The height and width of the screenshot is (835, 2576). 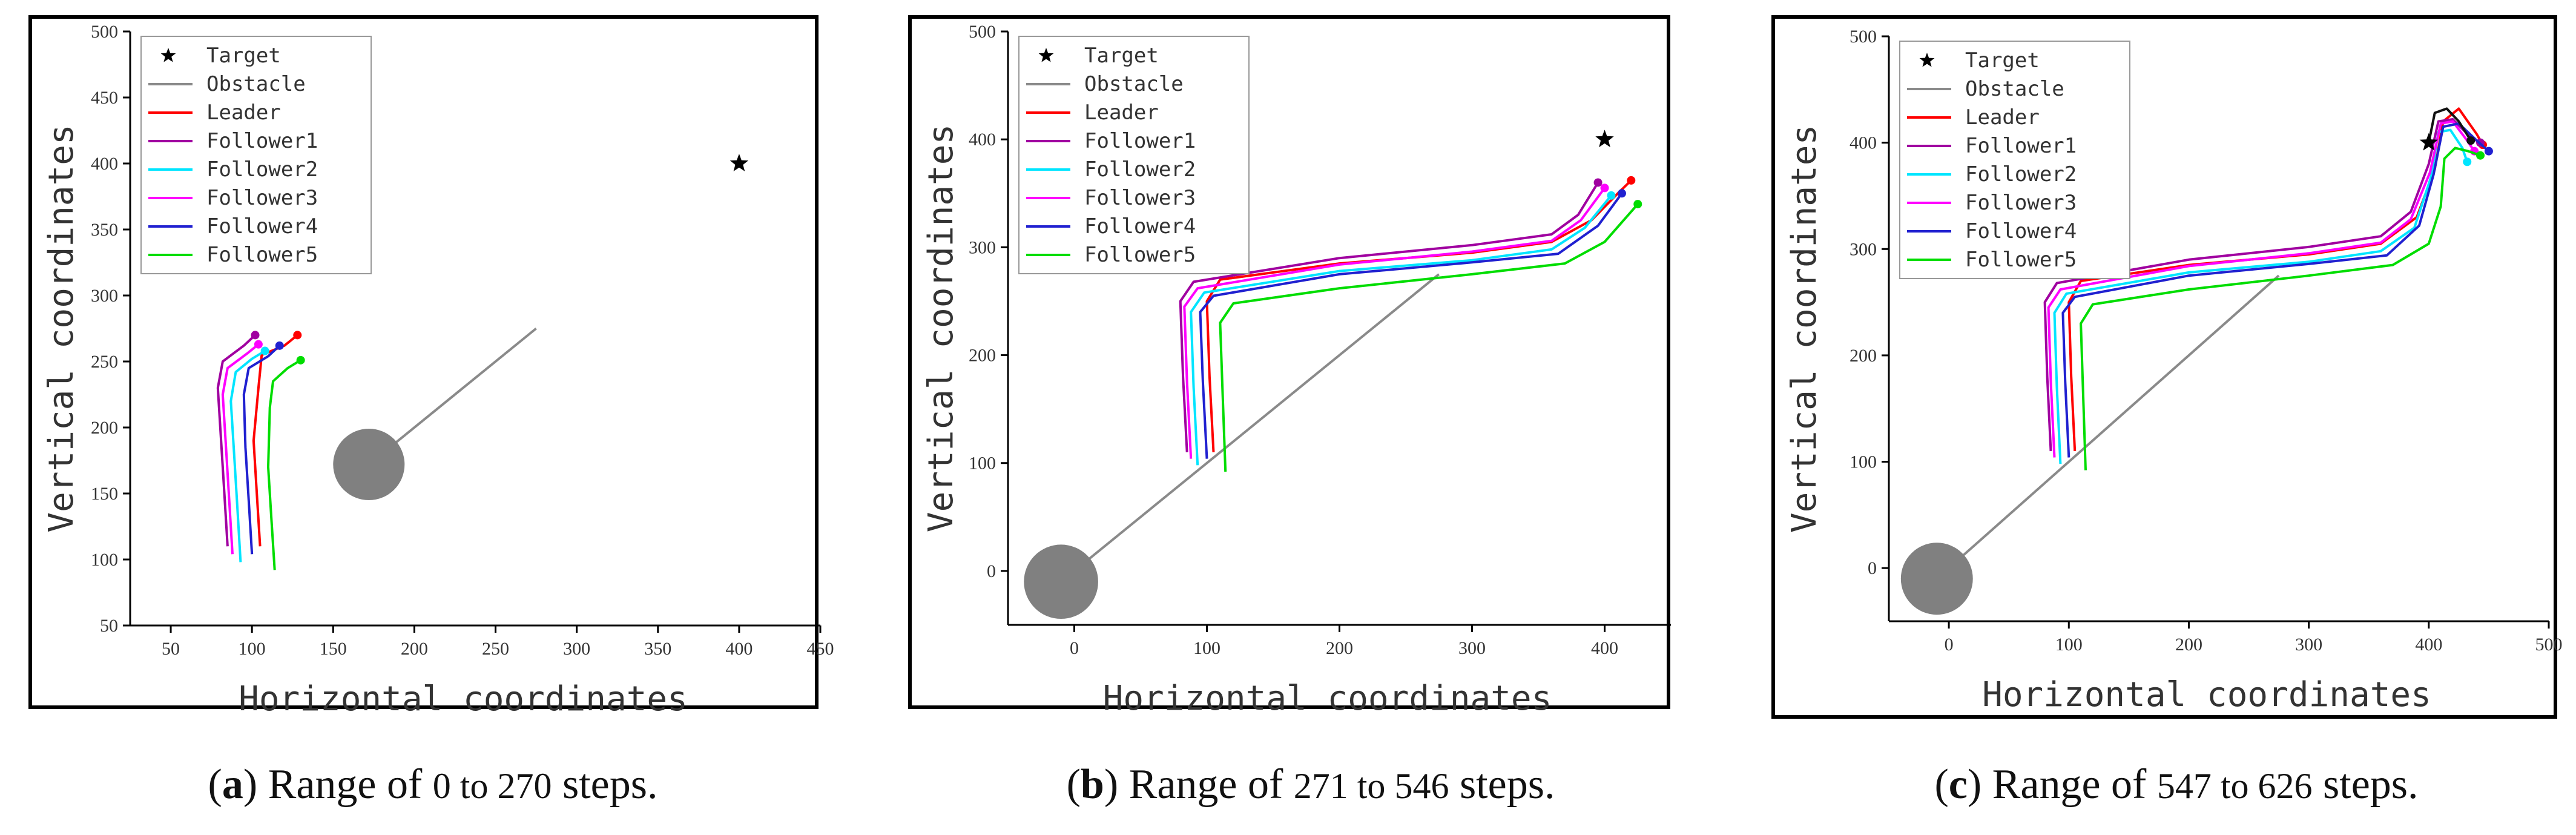 I want to click on y-tick-label: 350, so click(x=104, y=230).